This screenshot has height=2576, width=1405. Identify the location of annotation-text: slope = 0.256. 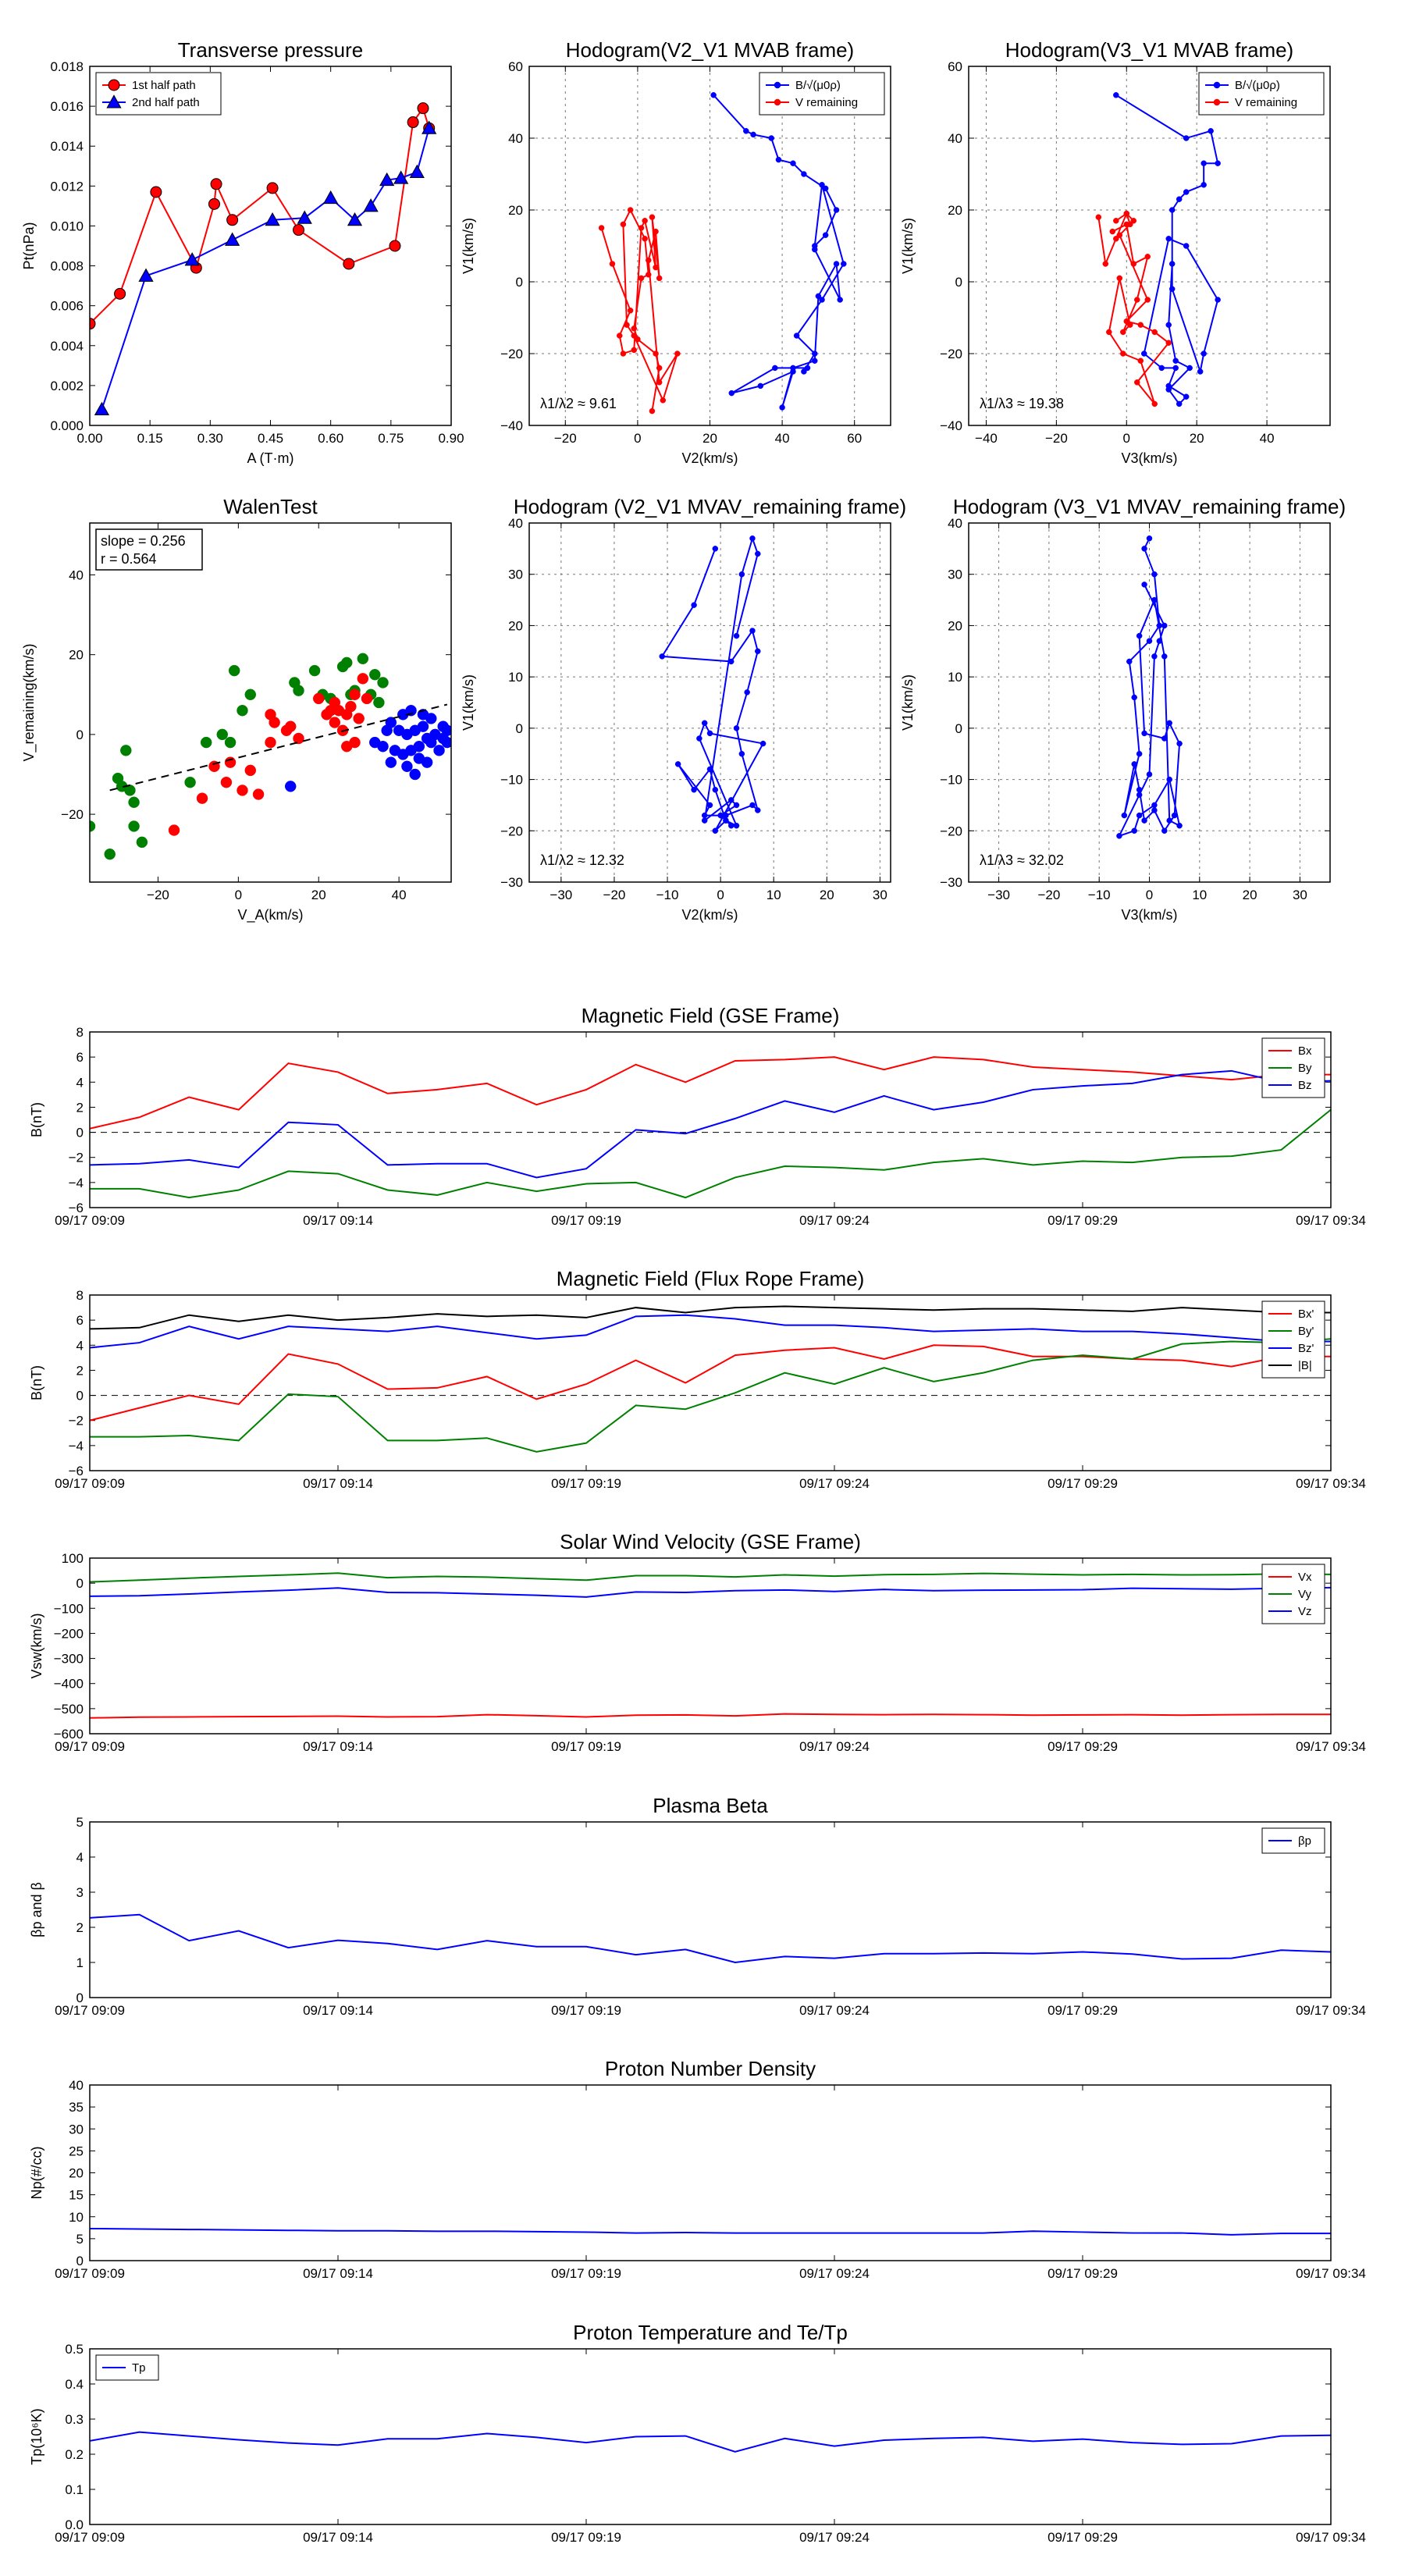
(144, 541).